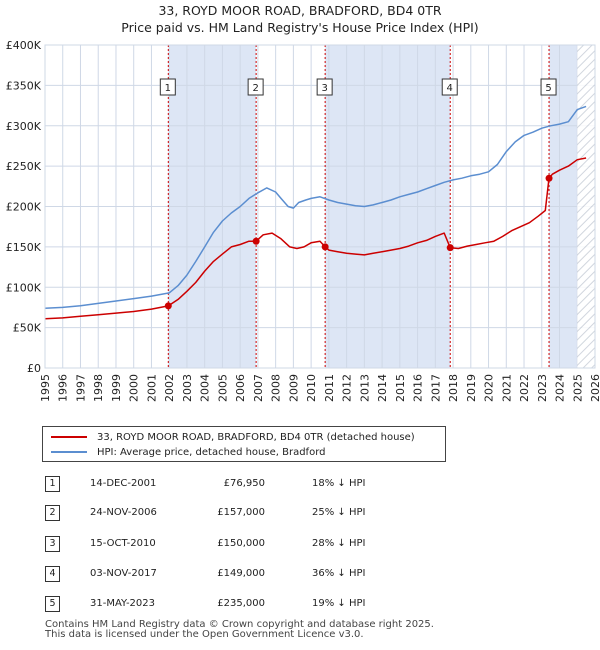 Image resolution: width=600 pixels, height=650 pixels. What do you see at coordinates (418, 388) in the screenshot?
I see `x-tick-label: 2016` at bounding box center [418, 388].